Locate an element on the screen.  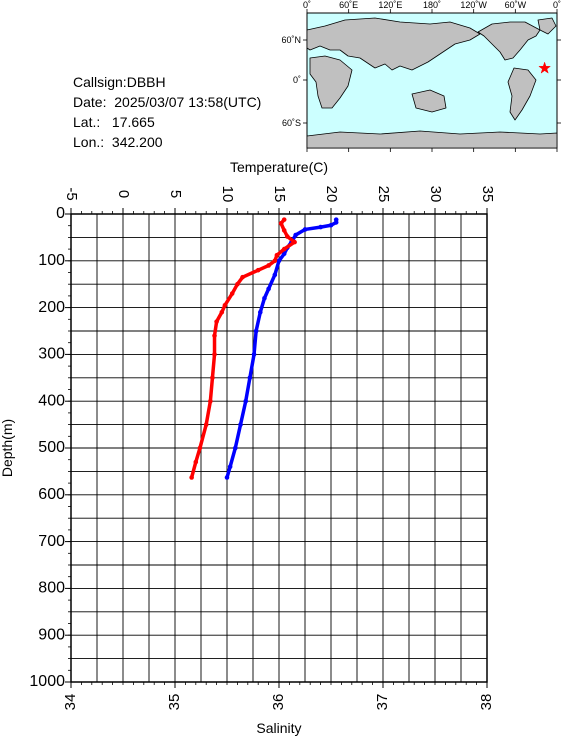
temperature-profile-line is located at coordinates (281, 348).